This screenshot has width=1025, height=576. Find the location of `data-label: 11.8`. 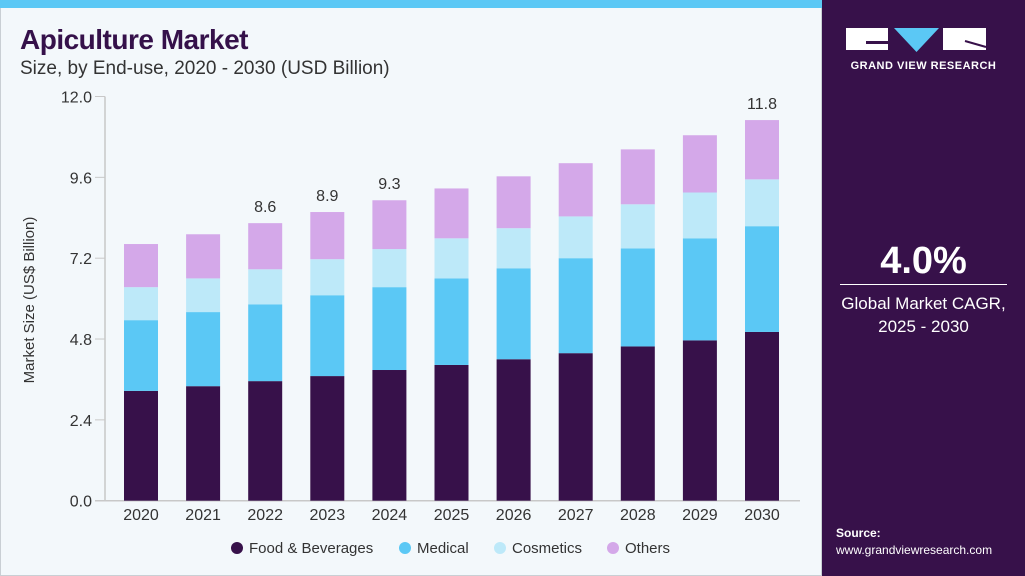

data-label: 11.8 is located at coordinates (762, 104).